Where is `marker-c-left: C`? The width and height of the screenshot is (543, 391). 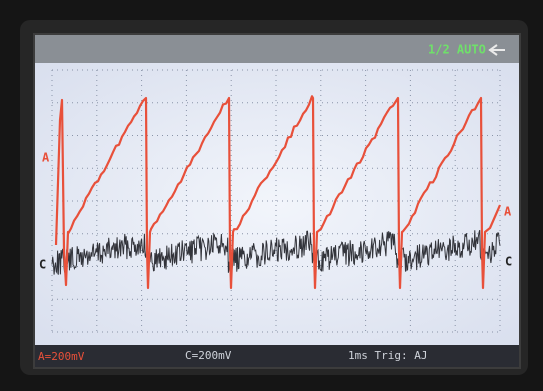 marker-c-left: C is located at coordinates (42, 265).